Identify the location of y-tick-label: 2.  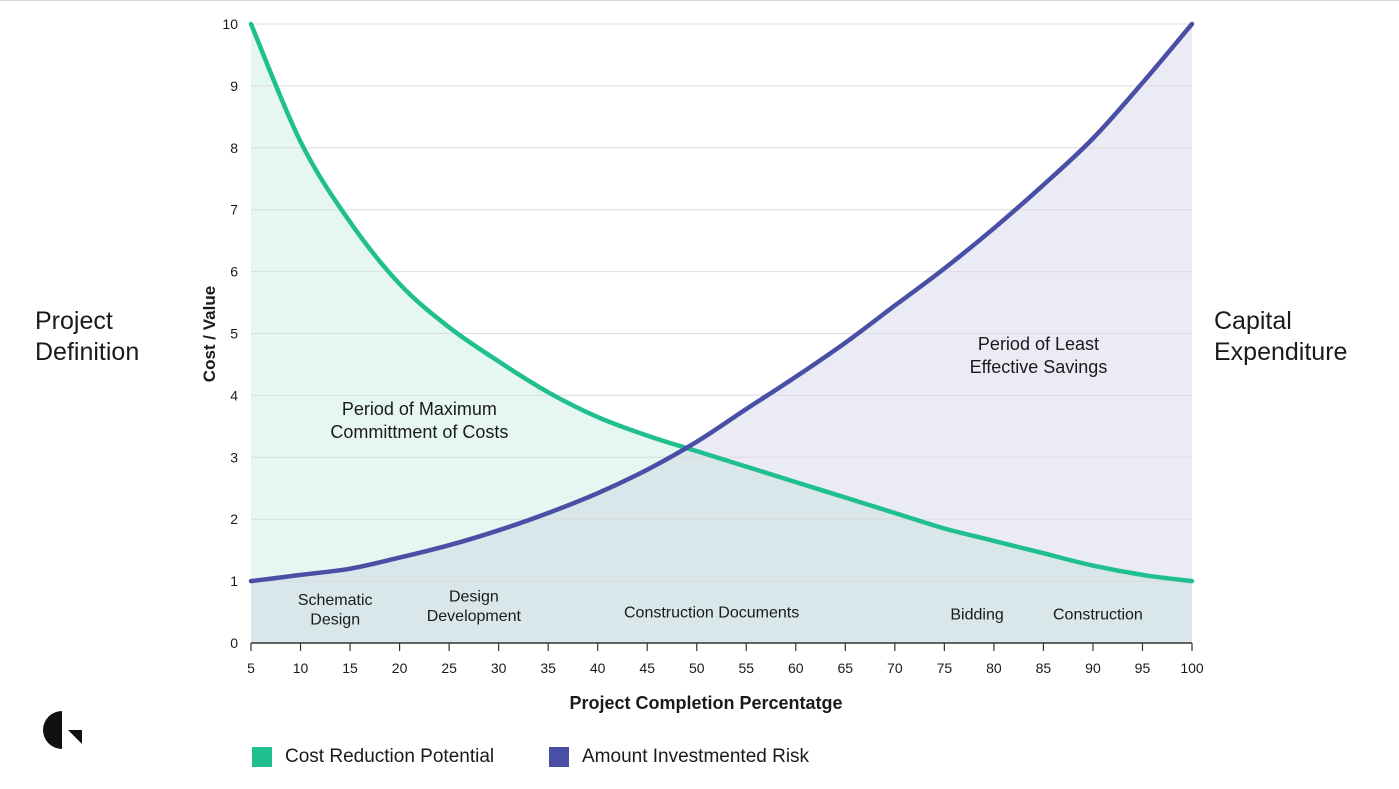
(234, 519).